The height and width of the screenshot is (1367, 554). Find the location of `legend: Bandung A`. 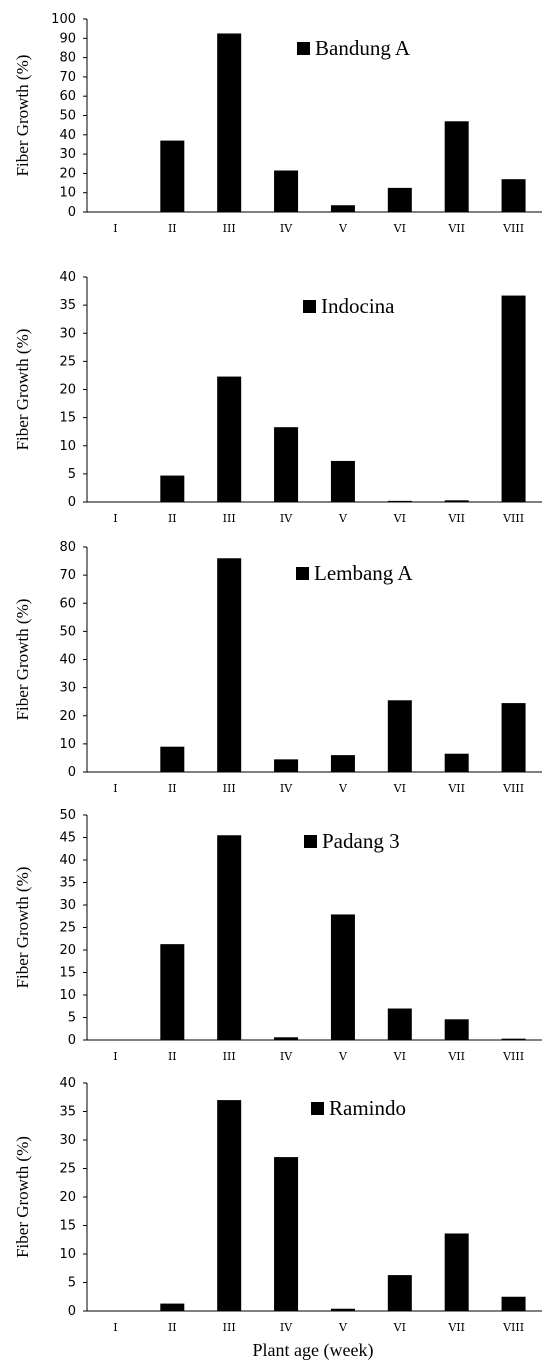

legend: Bandung A is located at coordinates (354, 48).